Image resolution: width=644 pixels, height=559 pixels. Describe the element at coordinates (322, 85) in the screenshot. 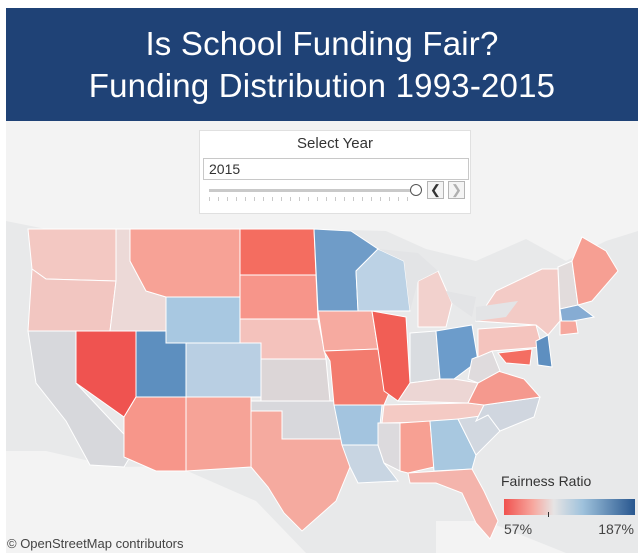

I see `title-line-2: Funding Distribution 1993-2015` at that location.